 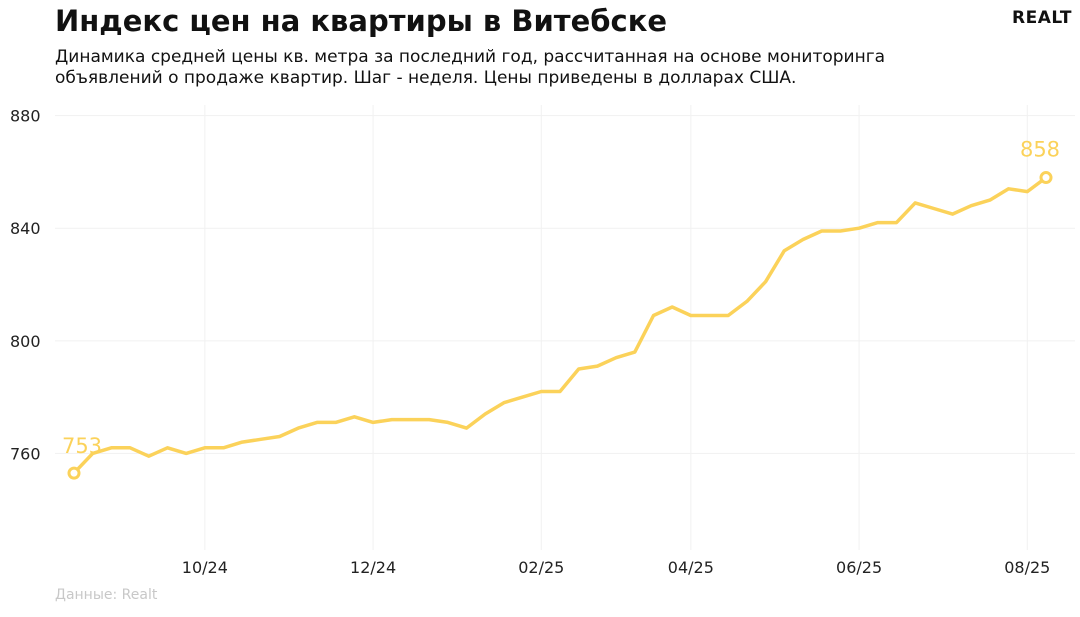 I want to click on x-tick-label: 12/24, so click(x=373, y=567).